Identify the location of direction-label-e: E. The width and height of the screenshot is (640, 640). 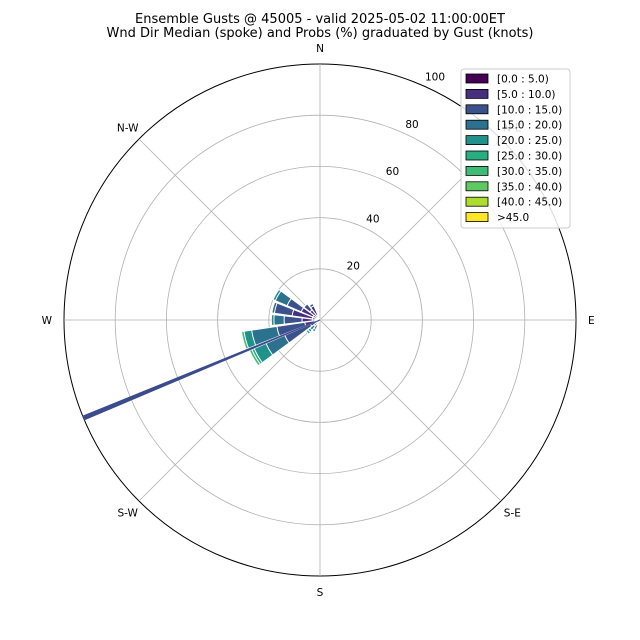
(591, 321).